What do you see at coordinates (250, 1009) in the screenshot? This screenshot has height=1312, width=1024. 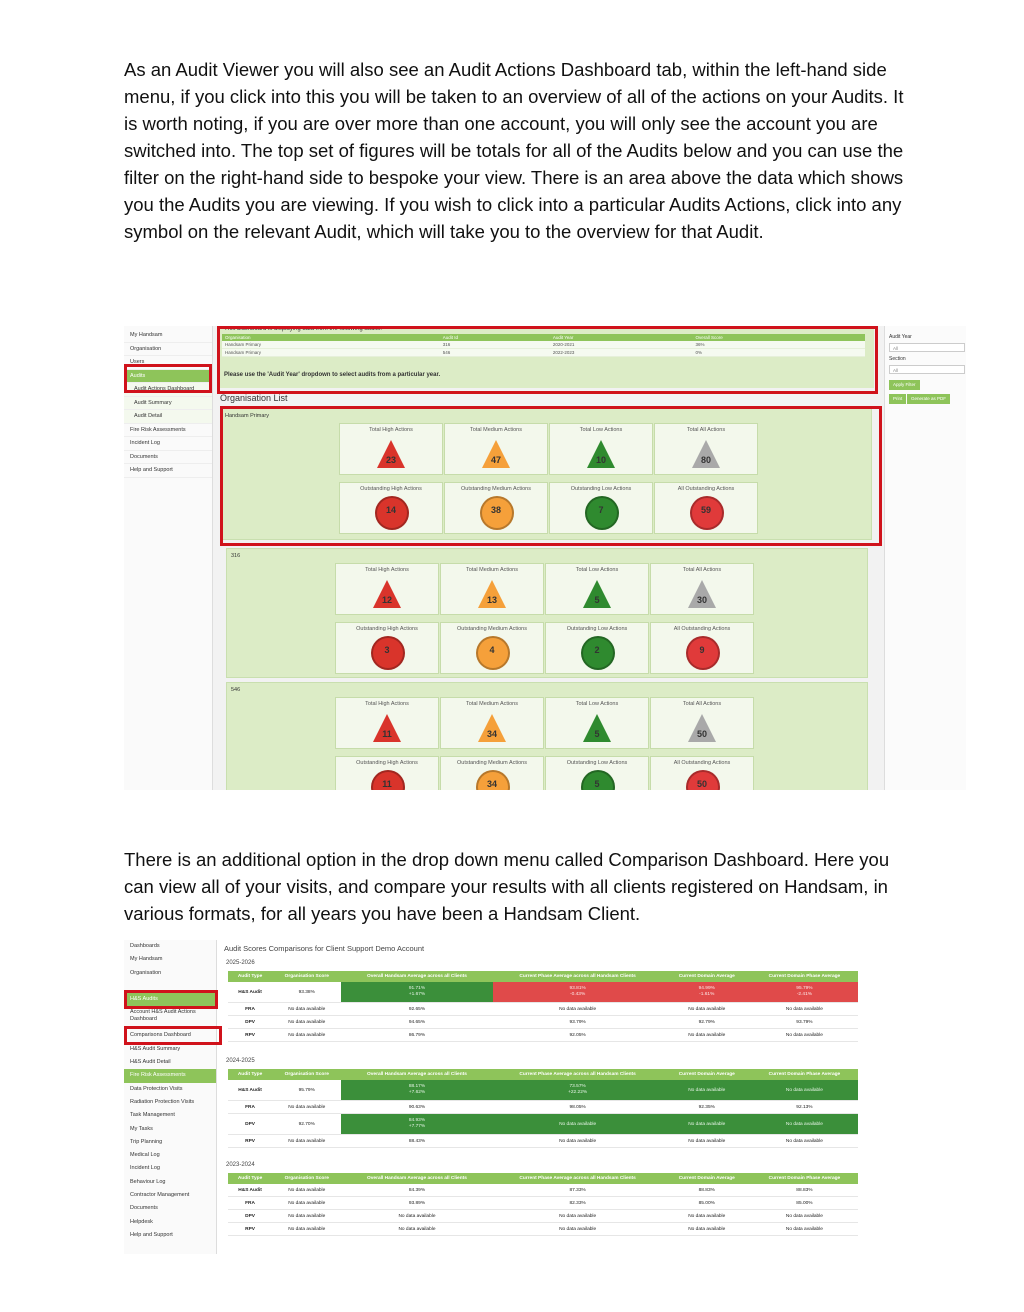 I see `table-cell: FRA` at bounding box center [250, 1009].